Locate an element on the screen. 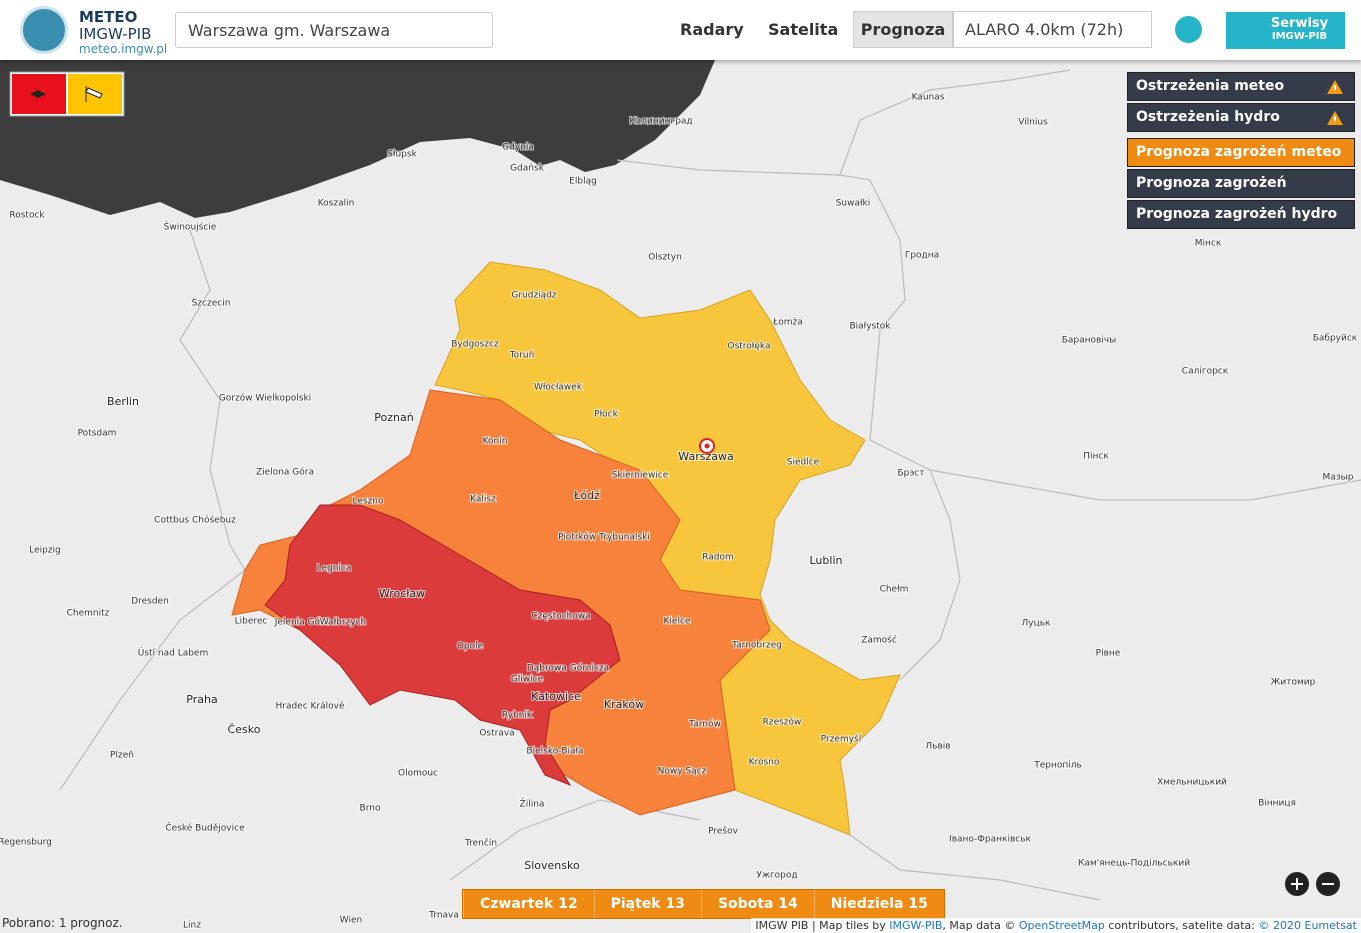 The width and height of the screenshot is (1361, 933). place-label: Plzeň is located at coordinates (122, 755).